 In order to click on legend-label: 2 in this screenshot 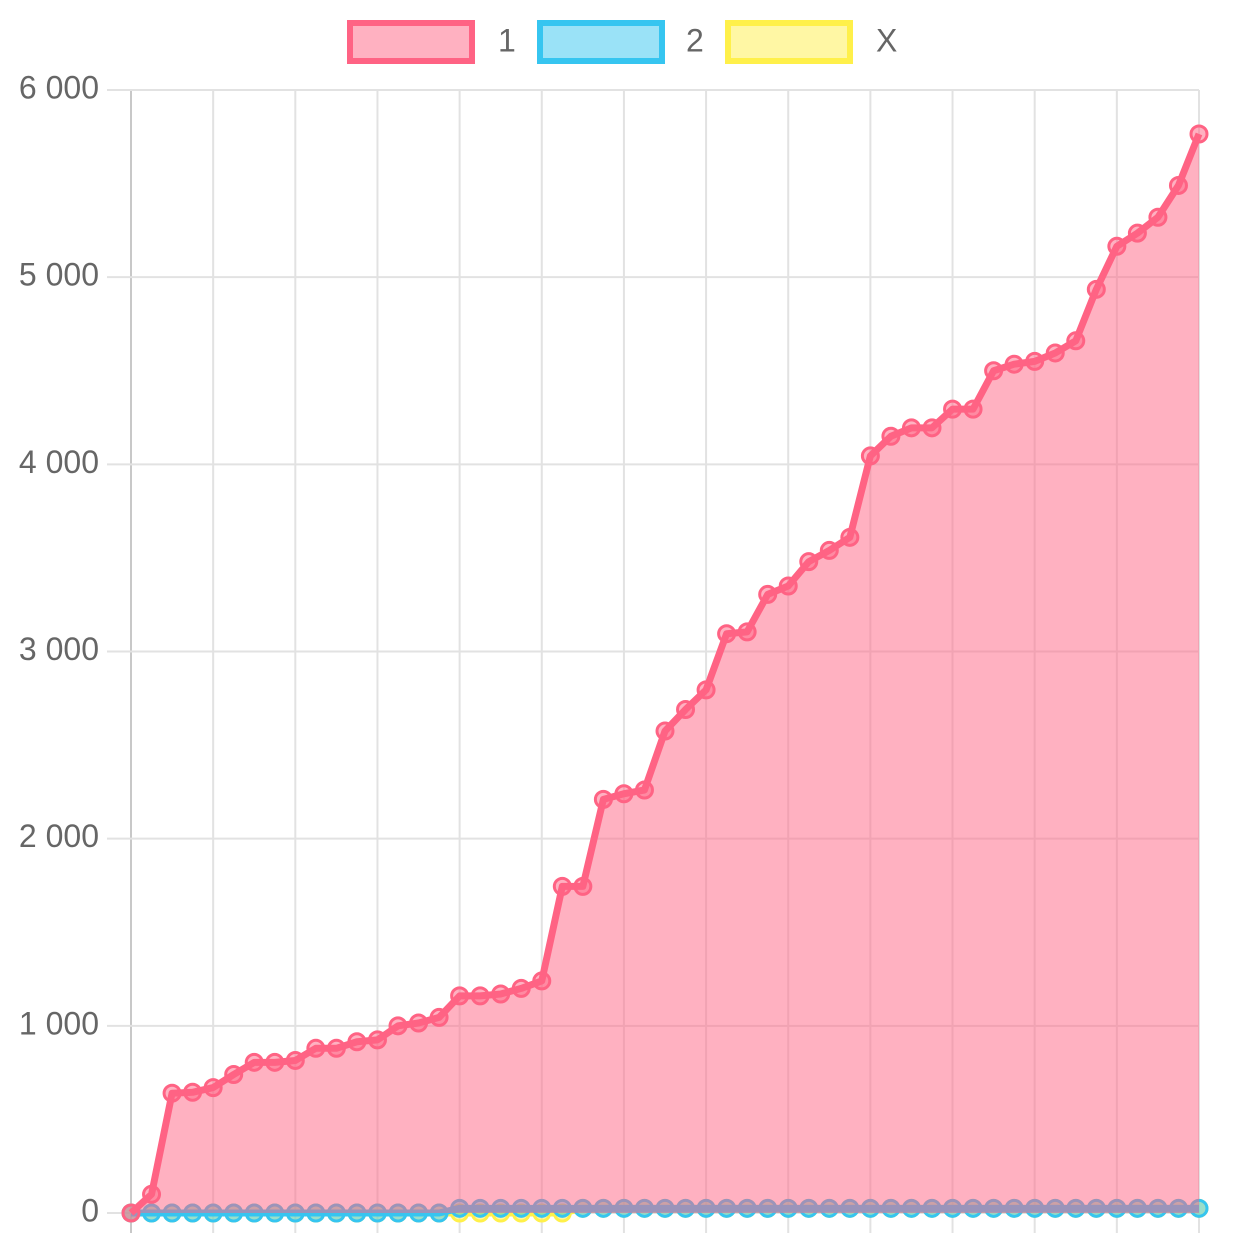, I will do `click(695, 40)`.